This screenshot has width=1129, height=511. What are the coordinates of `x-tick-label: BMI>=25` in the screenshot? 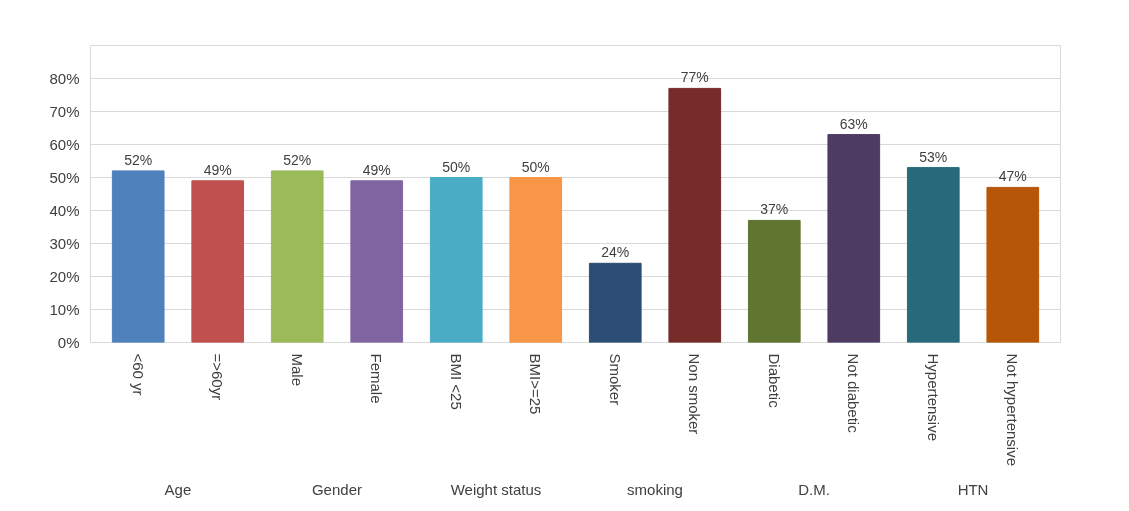 It's located at (536, 384).